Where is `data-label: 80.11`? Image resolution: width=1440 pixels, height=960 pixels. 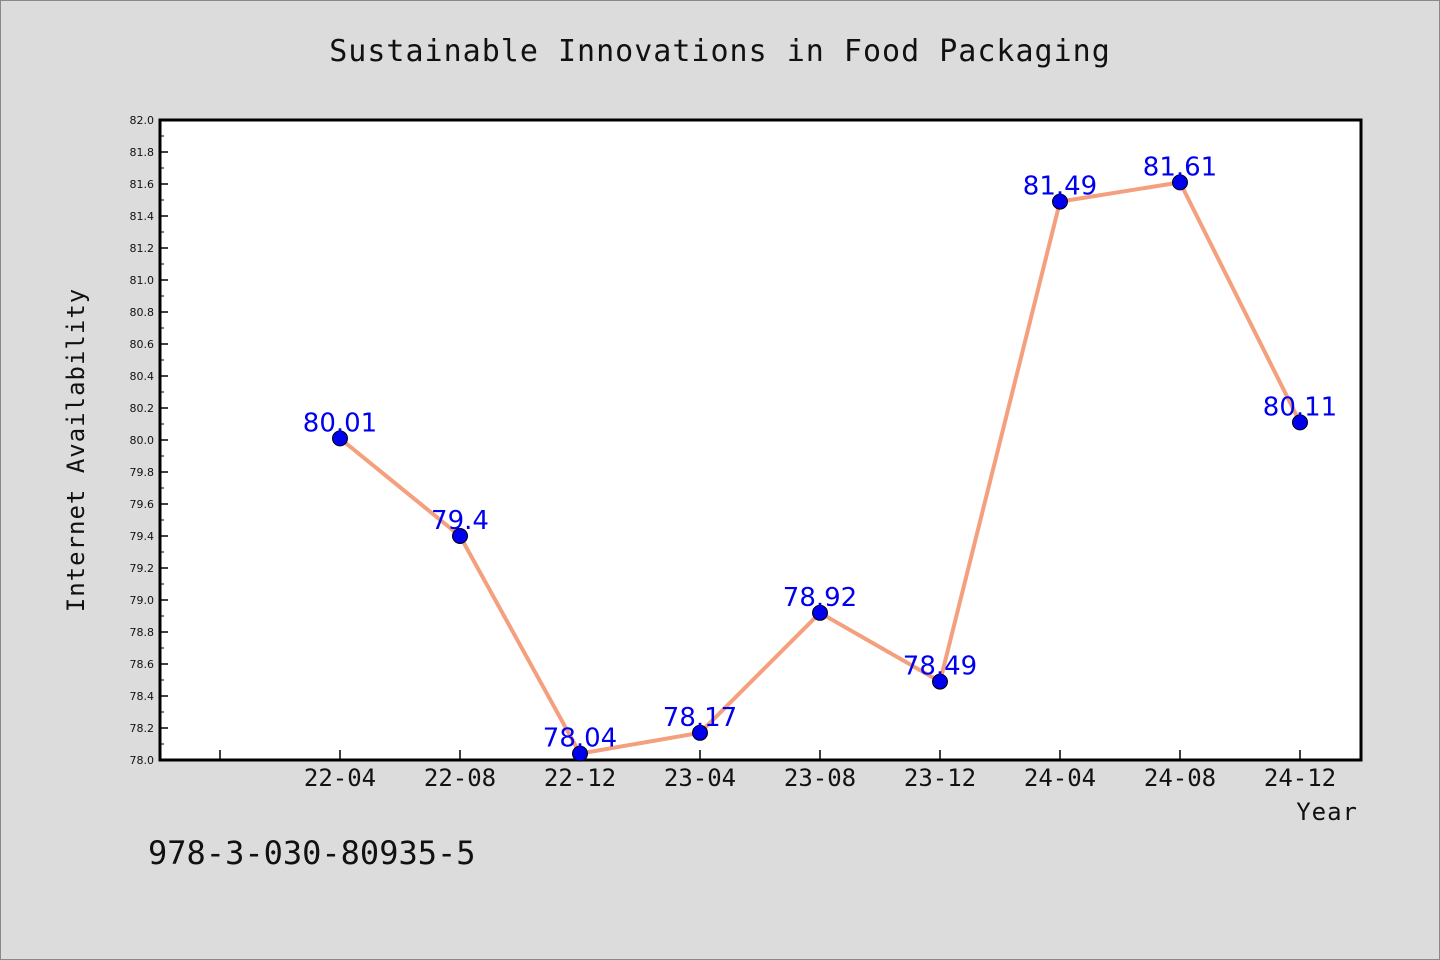 data-label: 80.11 is located at coordinates (1300, 407).